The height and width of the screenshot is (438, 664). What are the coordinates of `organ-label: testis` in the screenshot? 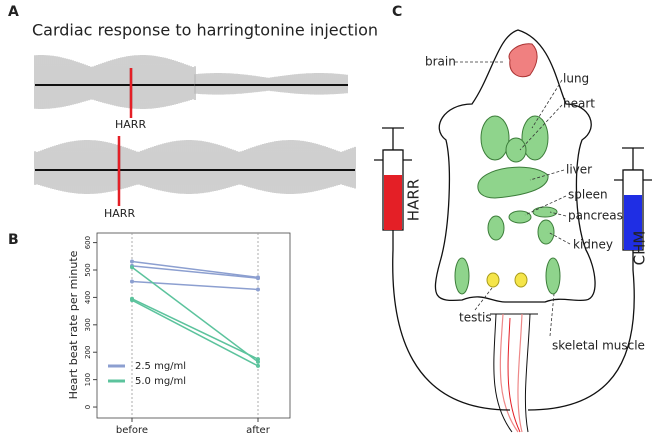 It's located at (475, 318).